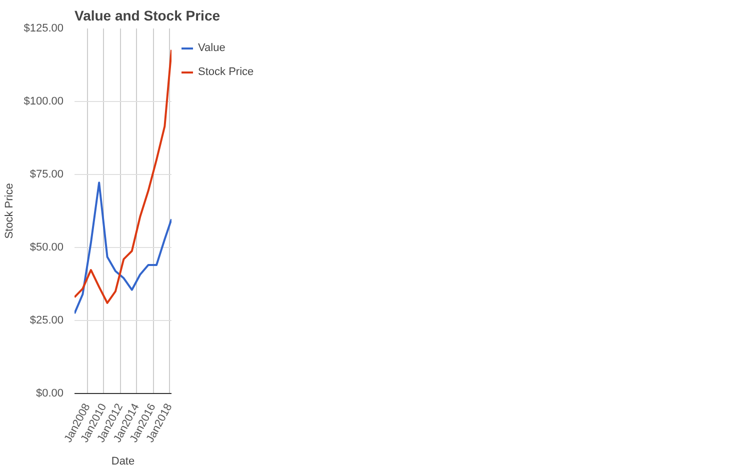  Describe the element at coordinates (50, 394) in the screenshot. I see `y-tick-label: $0.00` at that location.